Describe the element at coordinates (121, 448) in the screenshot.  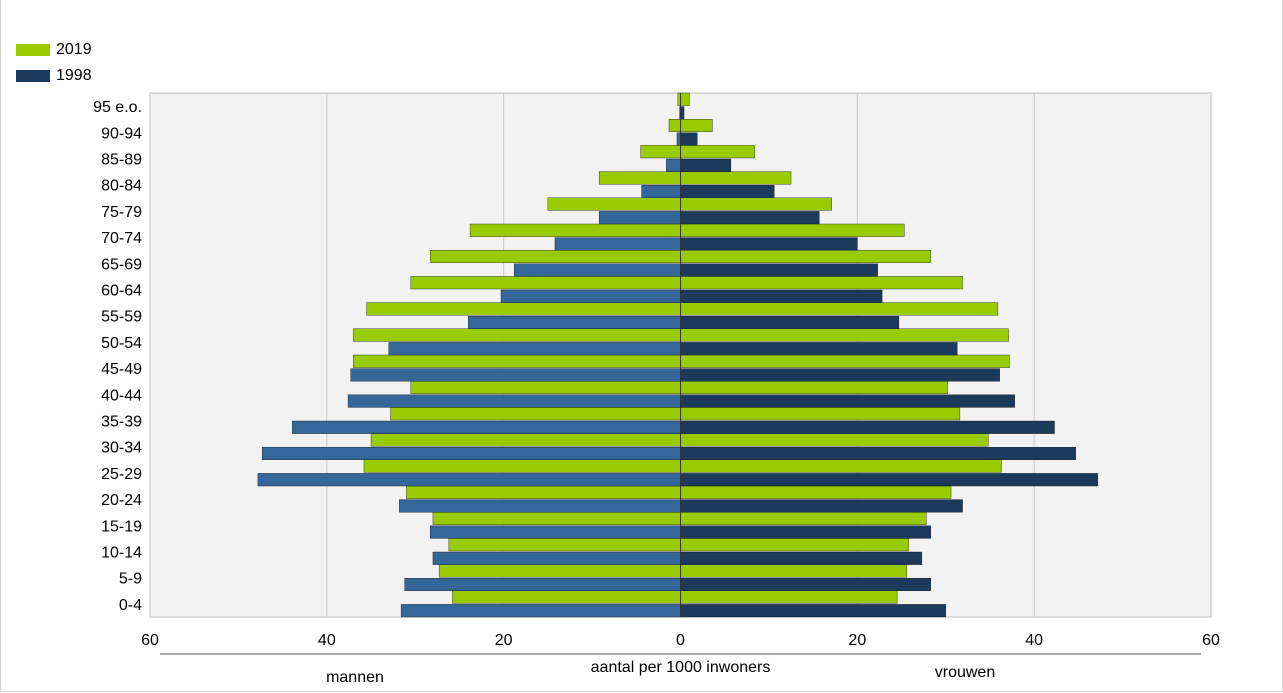
I see `category-label: 30-34` at that location.